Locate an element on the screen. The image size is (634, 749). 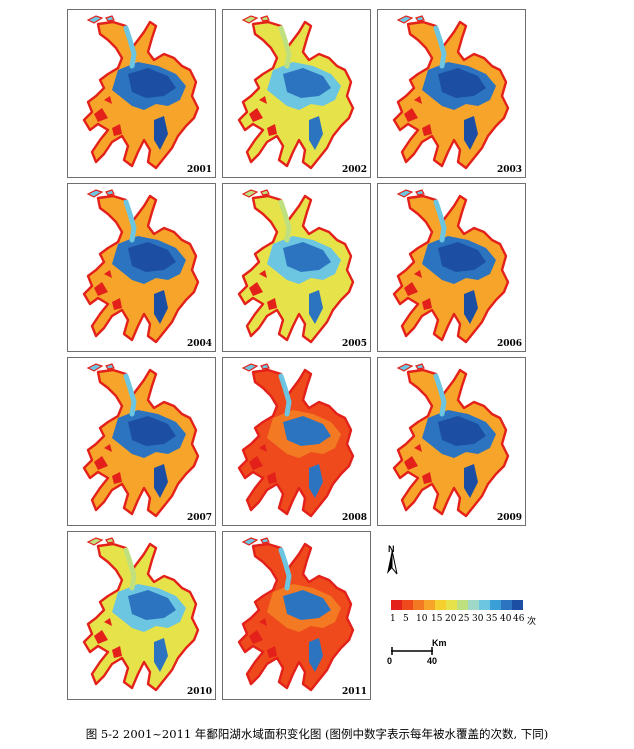
map-panel-2008: 2008 is located at coordinates (296, 441).